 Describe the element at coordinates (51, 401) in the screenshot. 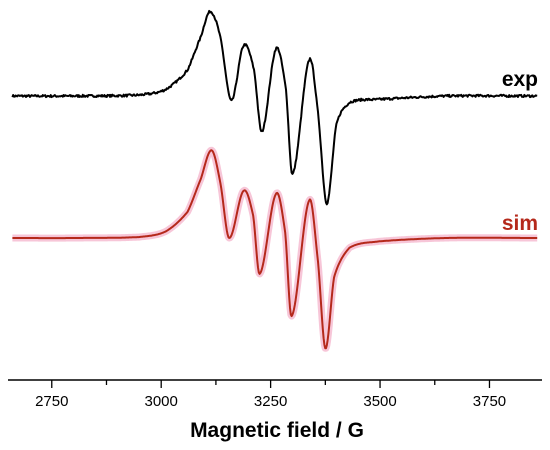

I see `x-tick-label: 2750` at that location.